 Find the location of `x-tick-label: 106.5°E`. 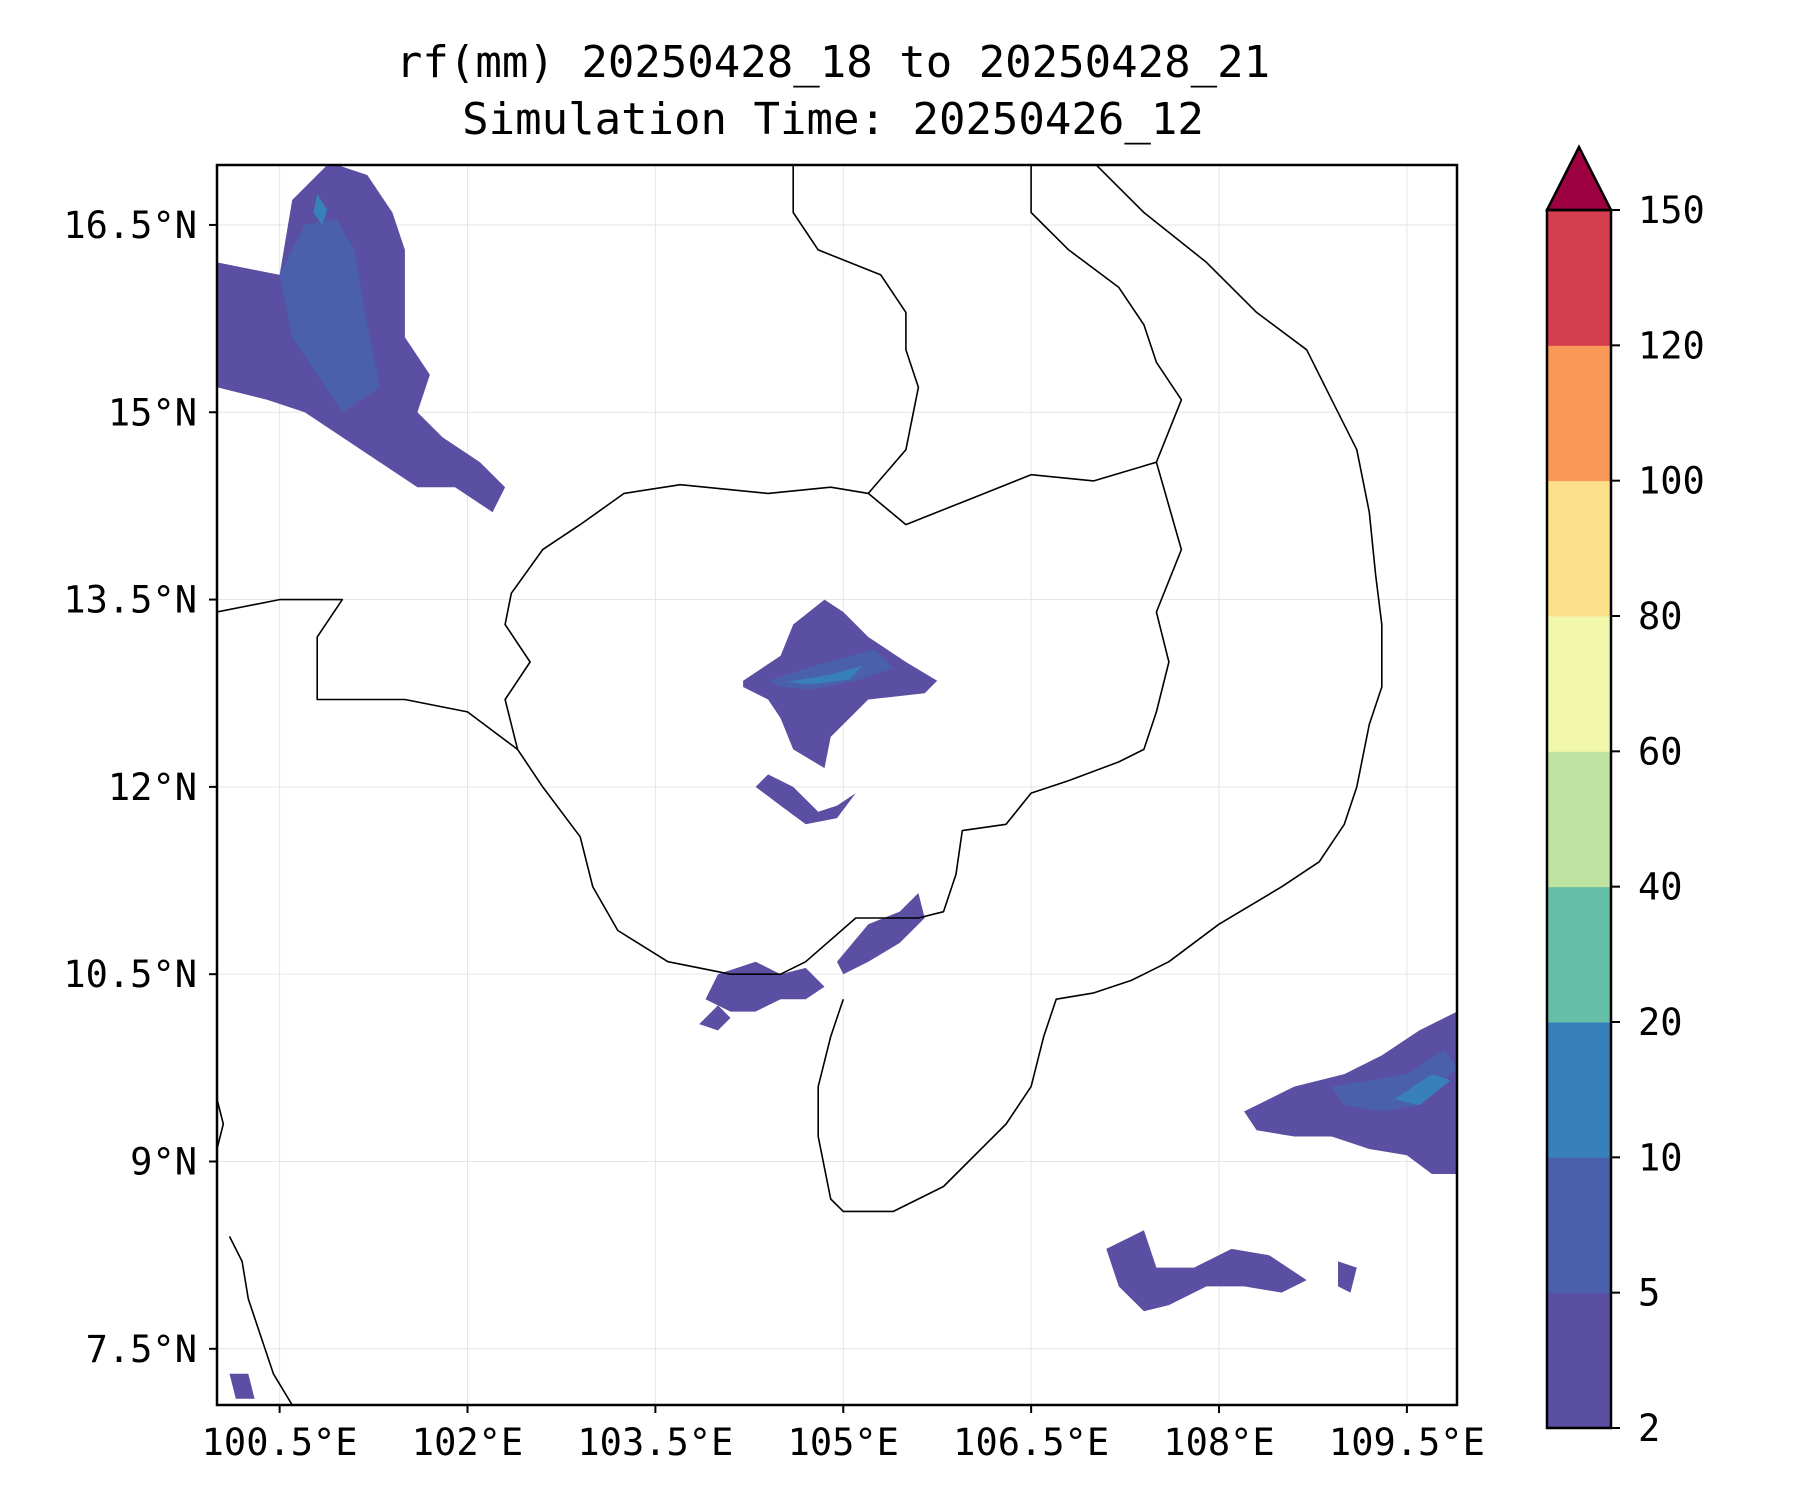

x-tick-label: 106.5°E is located at coordinates (1031, 1442).